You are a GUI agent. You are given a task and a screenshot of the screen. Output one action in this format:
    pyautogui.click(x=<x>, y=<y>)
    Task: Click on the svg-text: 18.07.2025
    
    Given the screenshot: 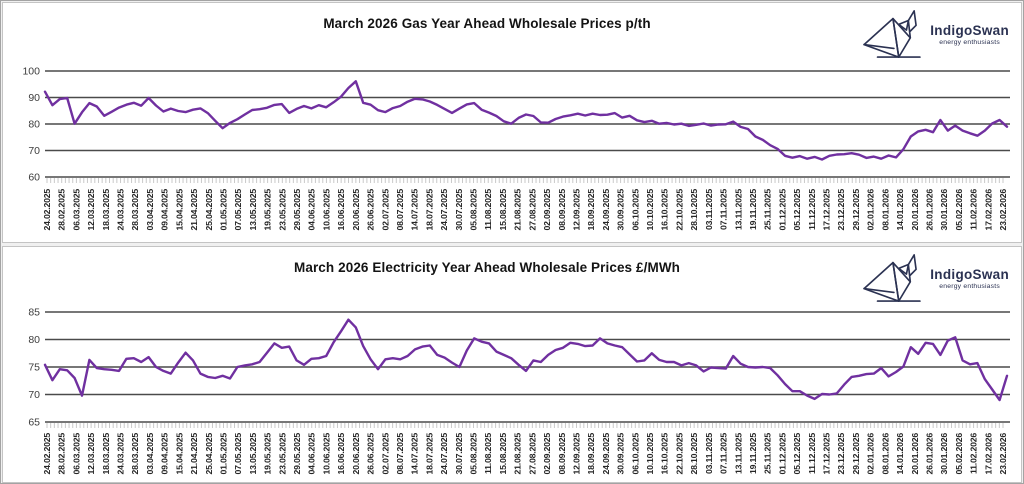 What is the action you would take?
    pyautogui.click(x=429, y=210)
    